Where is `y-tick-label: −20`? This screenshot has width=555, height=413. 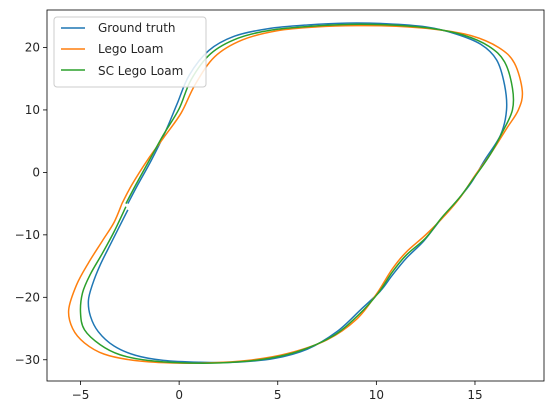 y-tick-label: −20 is located at coordinates (27, 297).